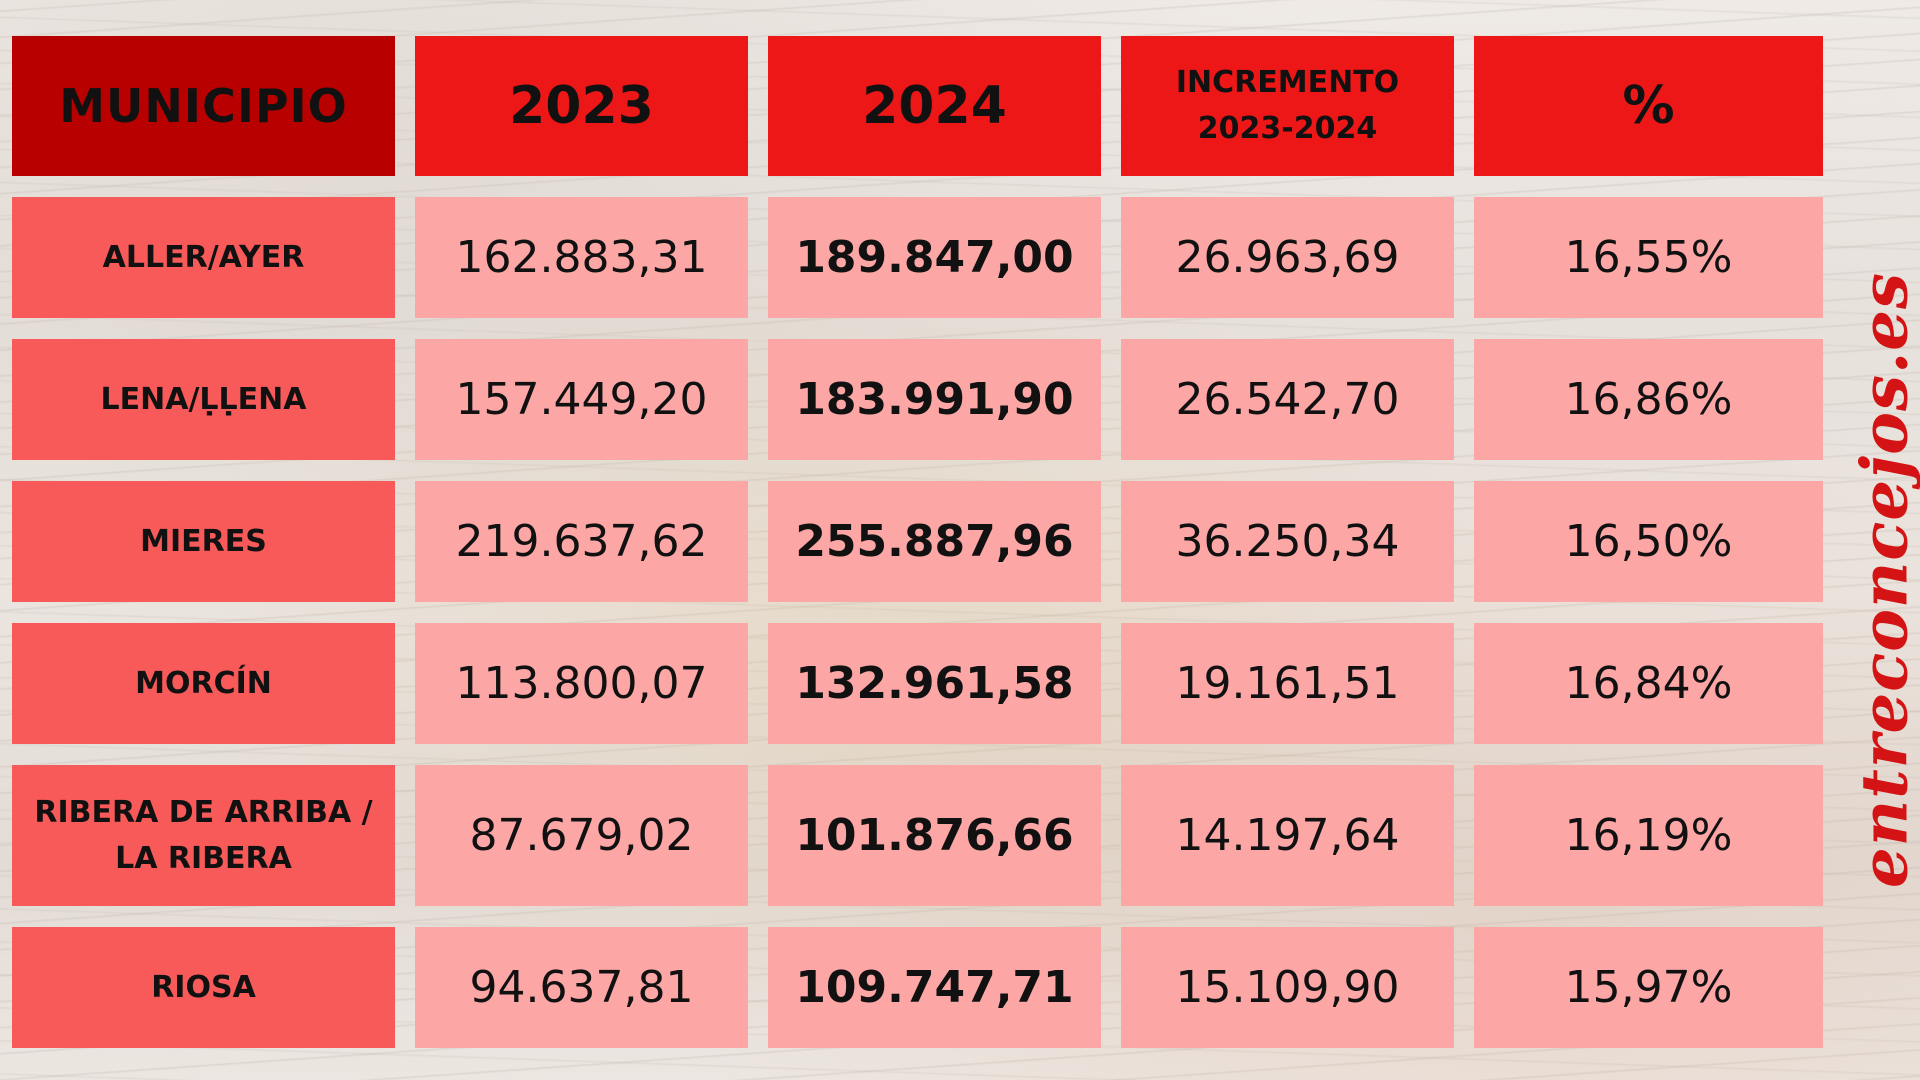 Image resolution: width=1920 pixels, height=1080 pixels. What do you see at coordinates (934, 541) in the screenshot?
I see `row-3-2024: 255.887,96` at bounding box center [934, 541].